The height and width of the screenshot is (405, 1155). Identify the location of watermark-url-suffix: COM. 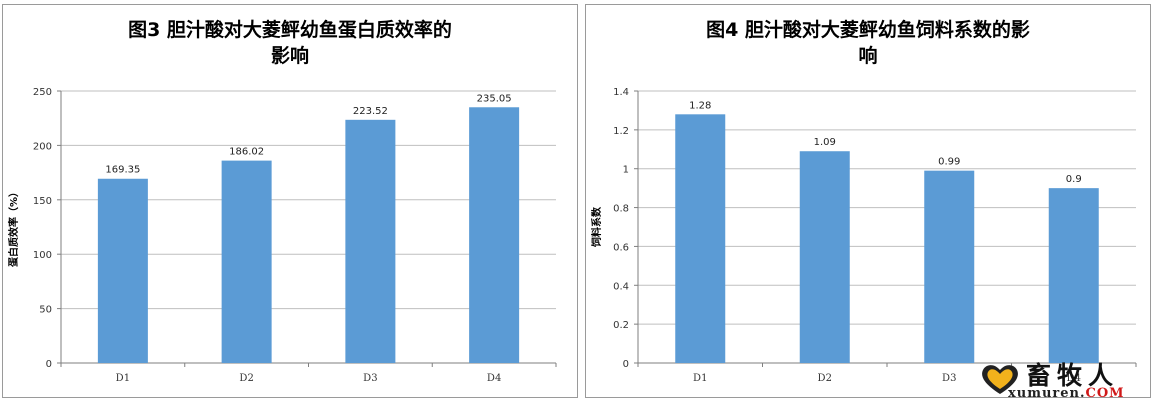
(1105, 393).